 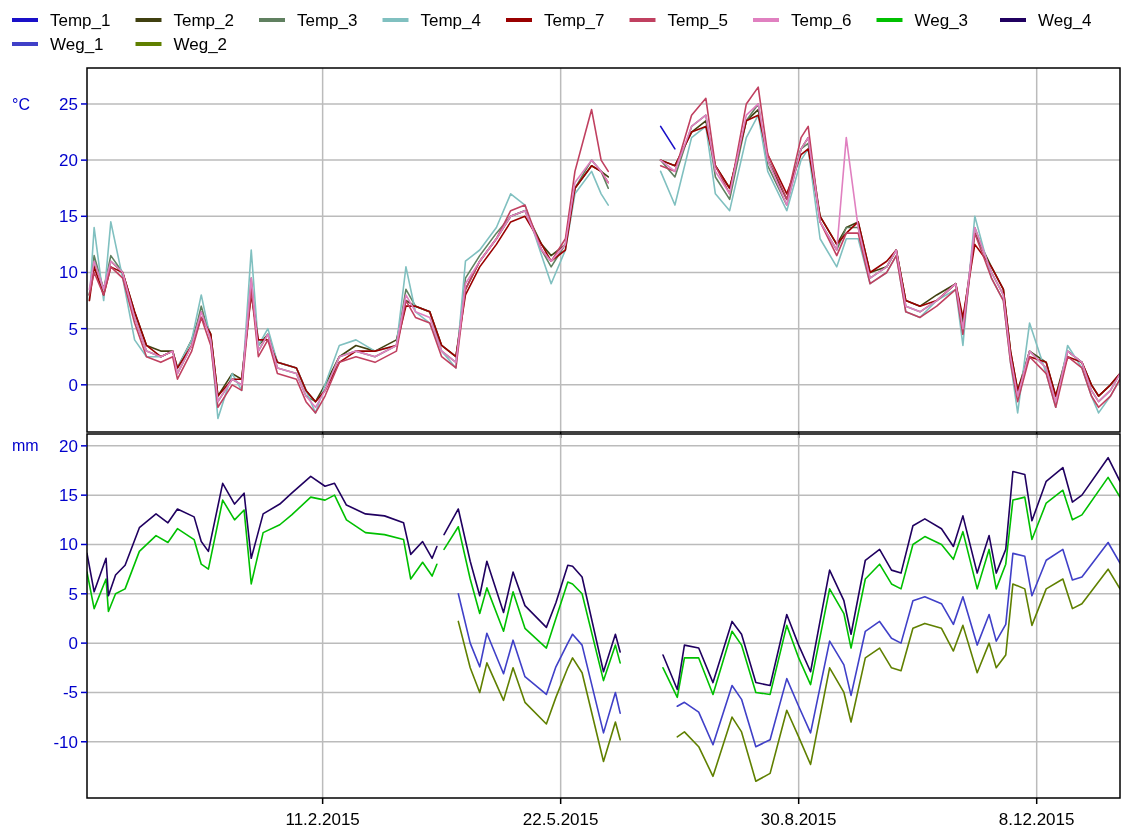 What do you see at coordinates (21, 104) in the screenshot?
I see `y-axis-title: °C` at bounding box center [21, 104].